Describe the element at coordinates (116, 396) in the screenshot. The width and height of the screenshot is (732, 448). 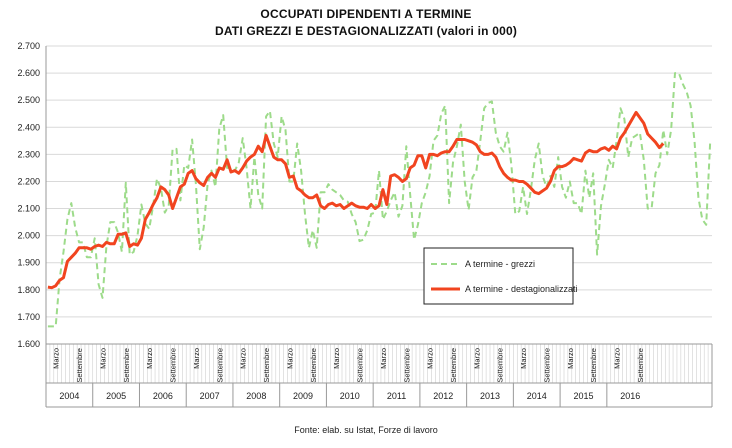
I see `year-label: 2005` at that location.